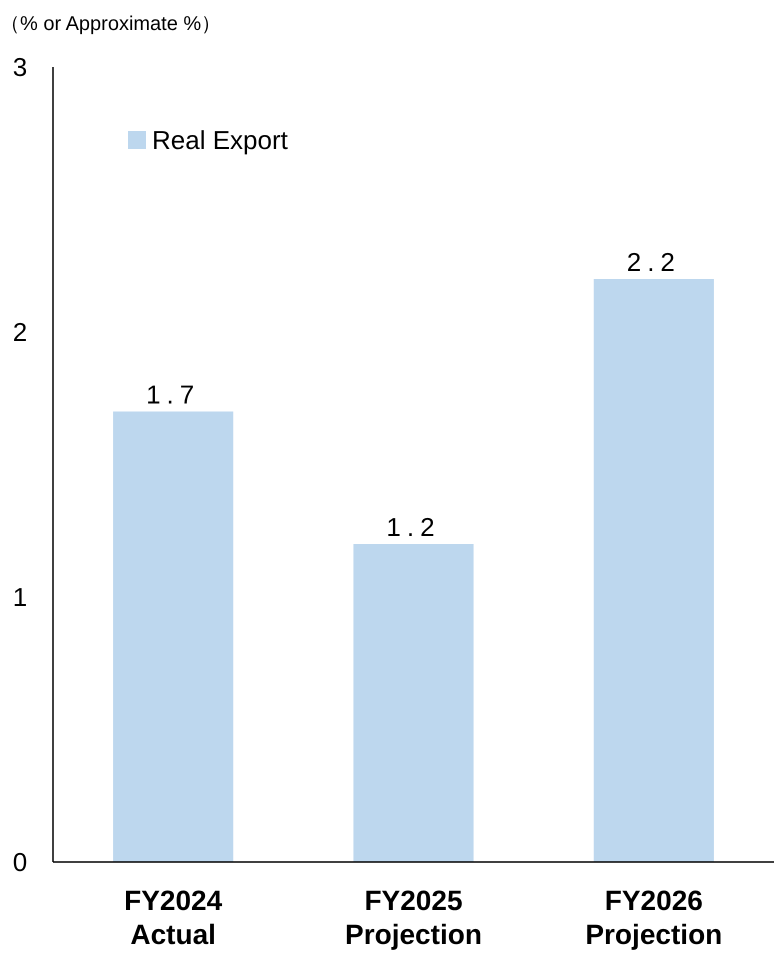 This screenshot has height=954, width=774. What do you see at coordinates (173, 395) in the screenshot?
I see `data-label: 1.7` at bounding box center [173, 395].